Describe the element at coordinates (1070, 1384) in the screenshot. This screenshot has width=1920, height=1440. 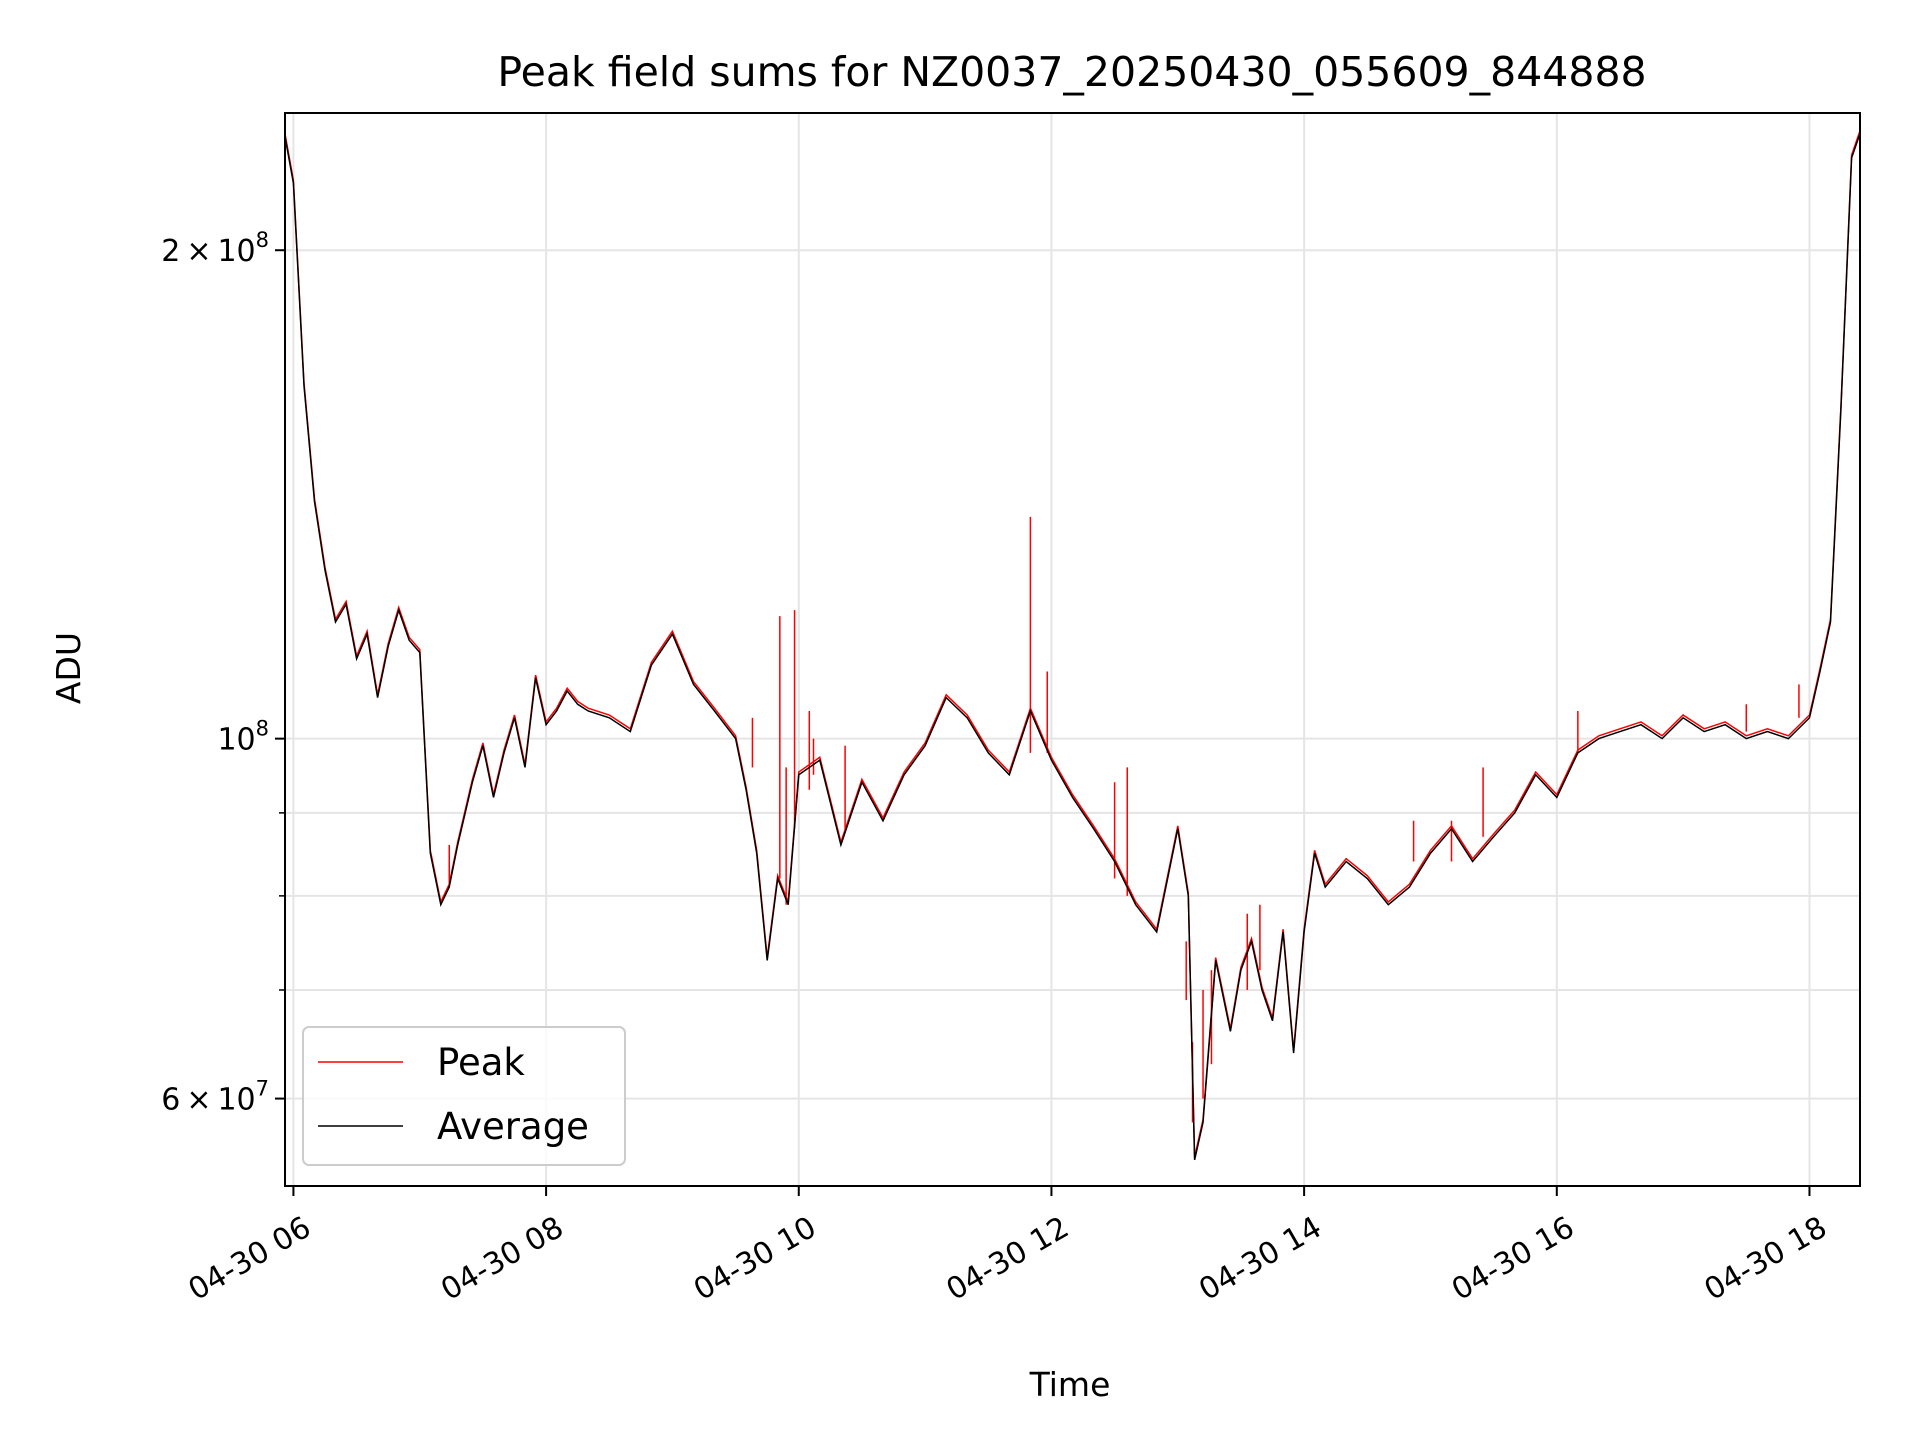
I see `x-axis-title: Time` at that location.